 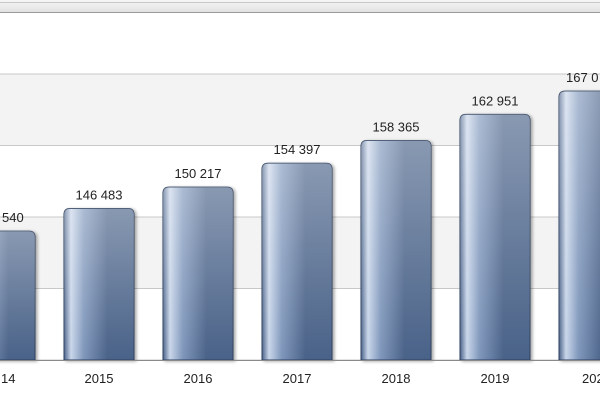 I want to click on value-label-2014: 540, so click(x=13, y=217).